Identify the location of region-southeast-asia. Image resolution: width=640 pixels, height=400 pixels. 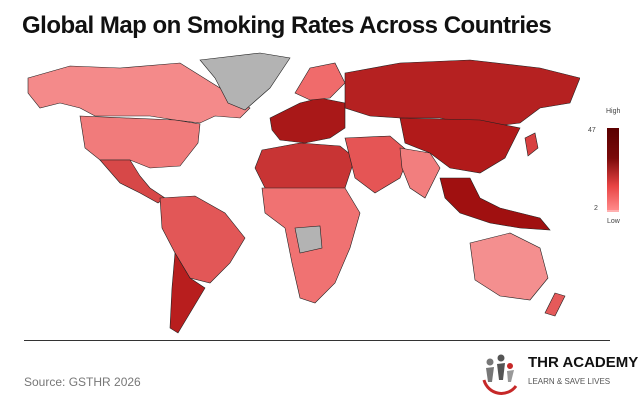
(495, 204).